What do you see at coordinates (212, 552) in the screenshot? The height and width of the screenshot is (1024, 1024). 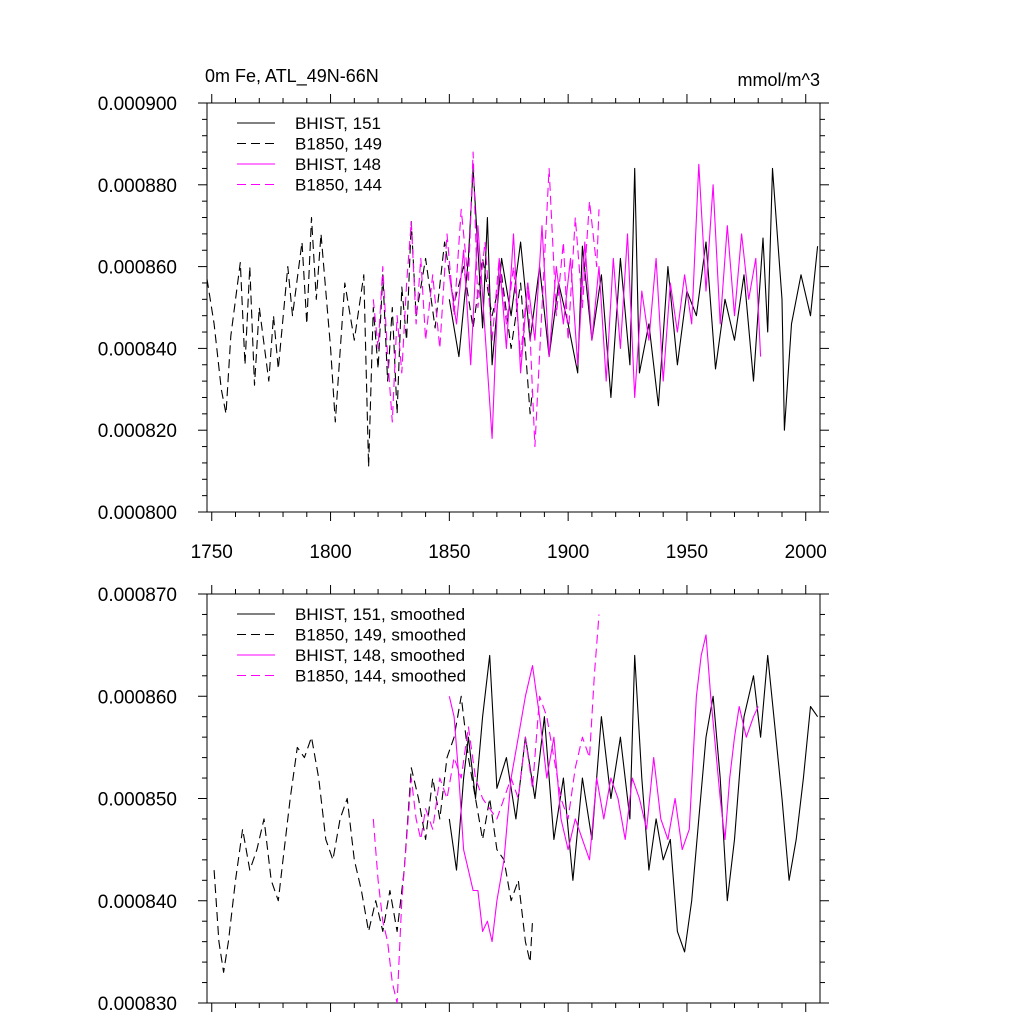 I see `x-tick-label: 1750` at bounding box center [212, 552].